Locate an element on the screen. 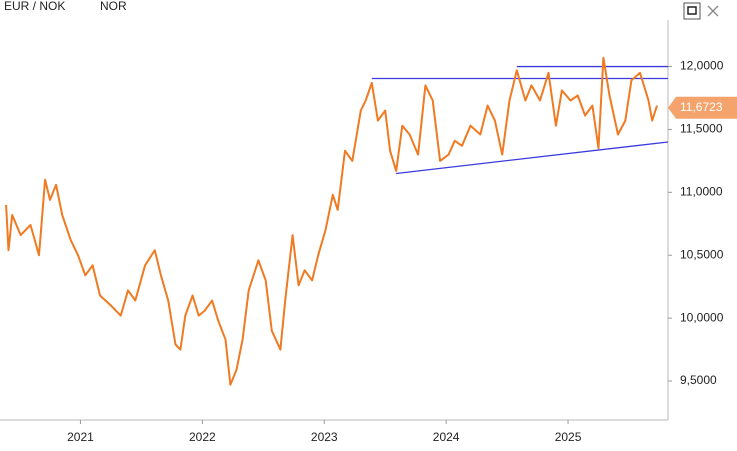 The image size is (737, 451). y-tick-label: 11,5000 is located at coordinates (701, 129).